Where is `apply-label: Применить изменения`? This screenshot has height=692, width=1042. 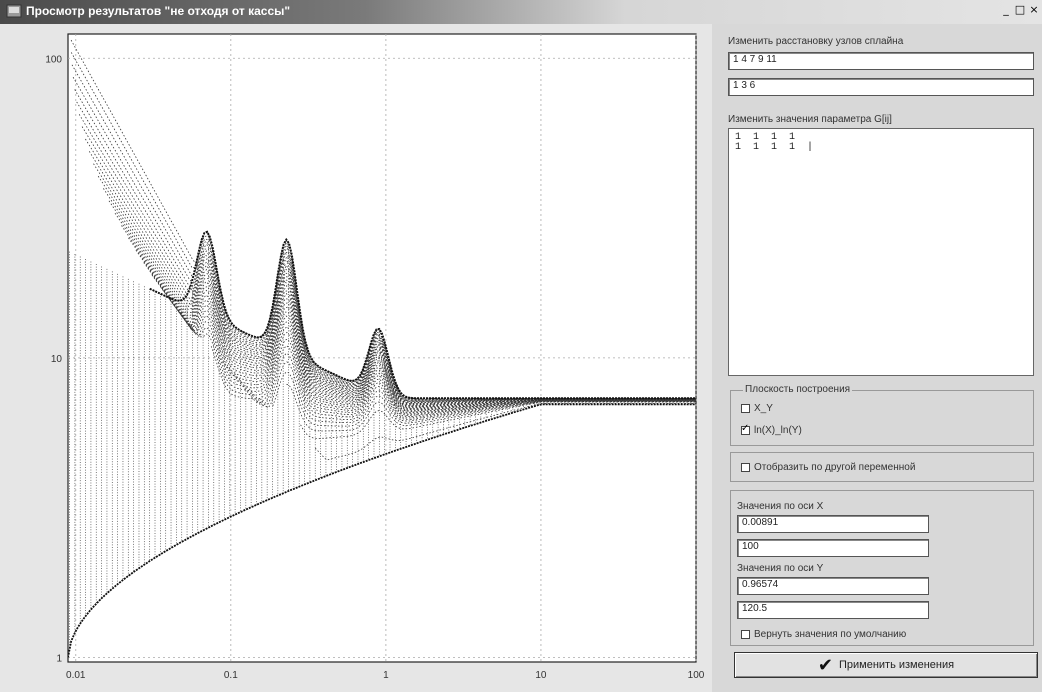 apply-label: Применить изменения is located at coordinates (896, 665).